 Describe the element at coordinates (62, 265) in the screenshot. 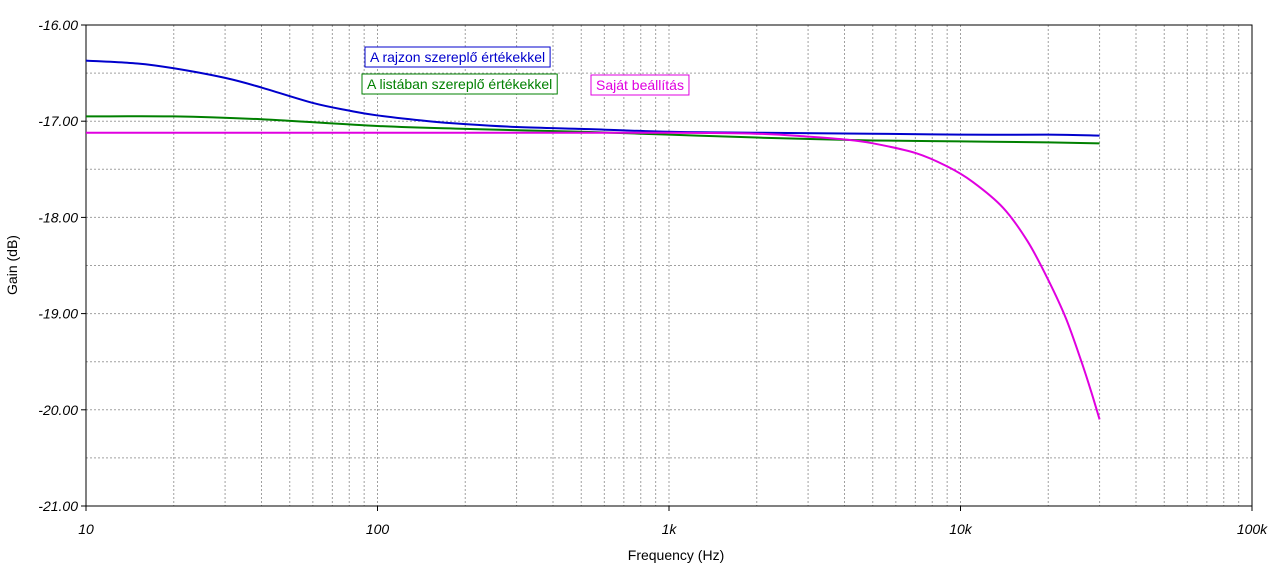

I see `y-axis: -16.00 -17.00 -18.00 -19.00 -20.00 -21.00` at that location.